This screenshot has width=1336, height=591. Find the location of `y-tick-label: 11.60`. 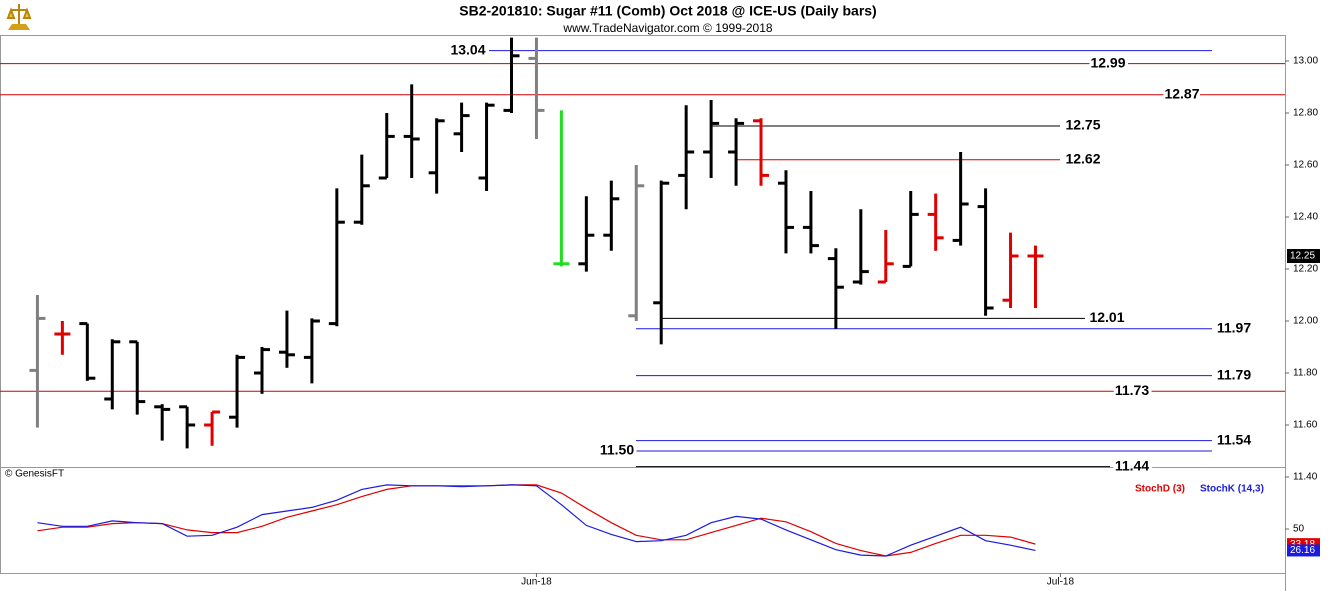

y-tick-label: 11.60 is located at coordinates (1305, 425).